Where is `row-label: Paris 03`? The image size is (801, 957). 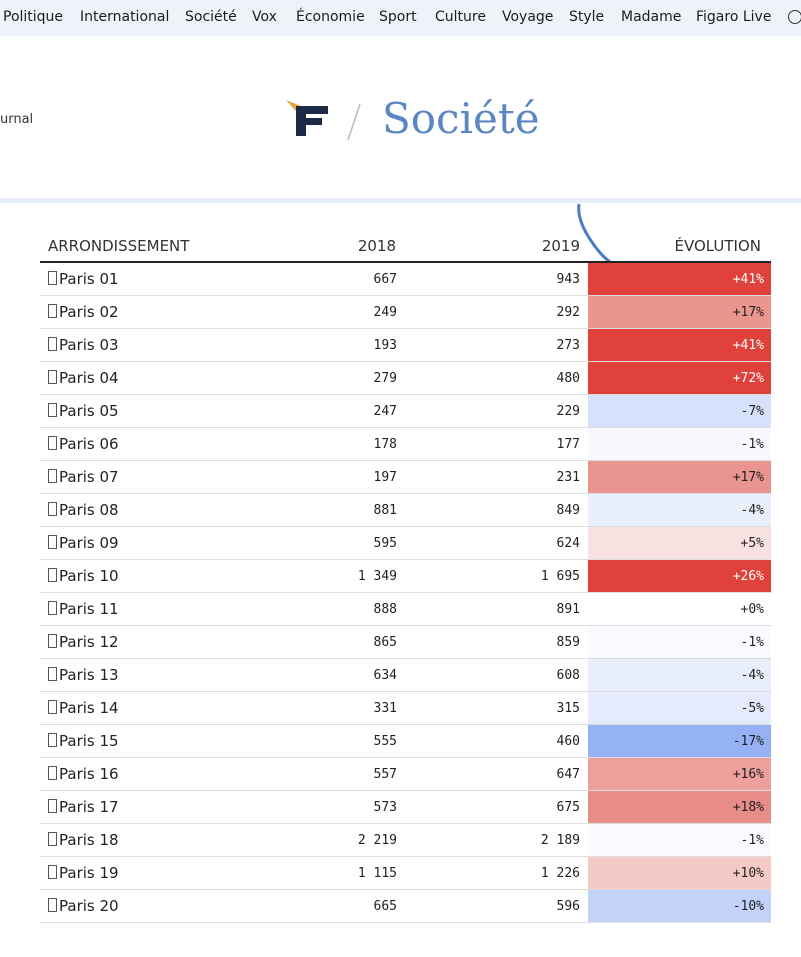 row-label: Paris 03 is located at coordinates (89, 345).